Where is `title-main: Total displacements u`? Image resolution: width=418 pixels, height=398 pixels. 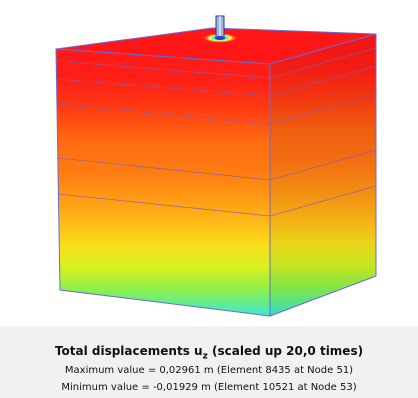
title-main: Total displacements u is located at coordinates (128, 351).